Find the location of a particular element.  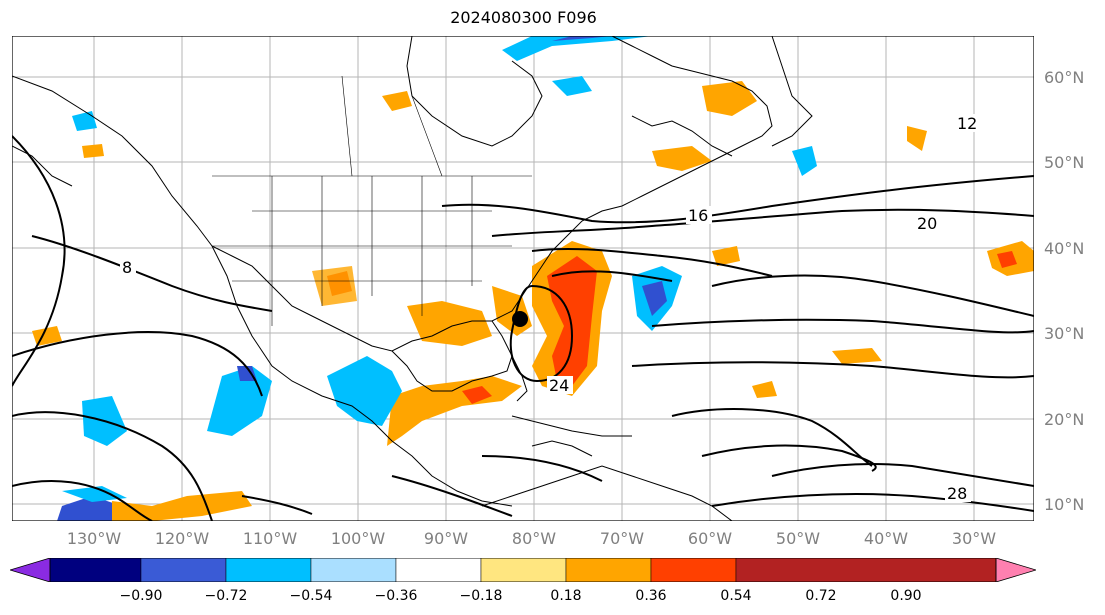

lon-label-100w: 100°W is located at coordinates (358, 538).